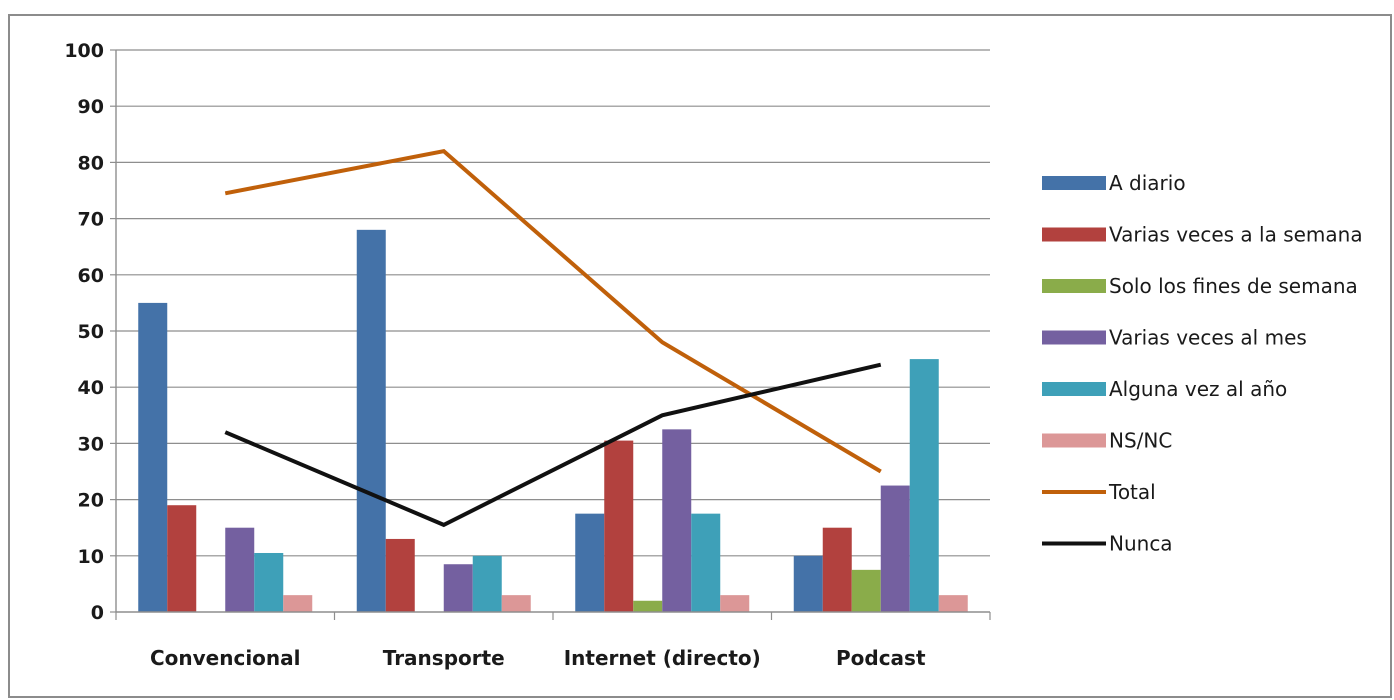 The width and height of the screenshot is (1394, 700). What do you see at coordinates (1236, 235) in the screenshot?
I see `legend-label: Varias veces a la semana` at bounding box center [1236, 235].